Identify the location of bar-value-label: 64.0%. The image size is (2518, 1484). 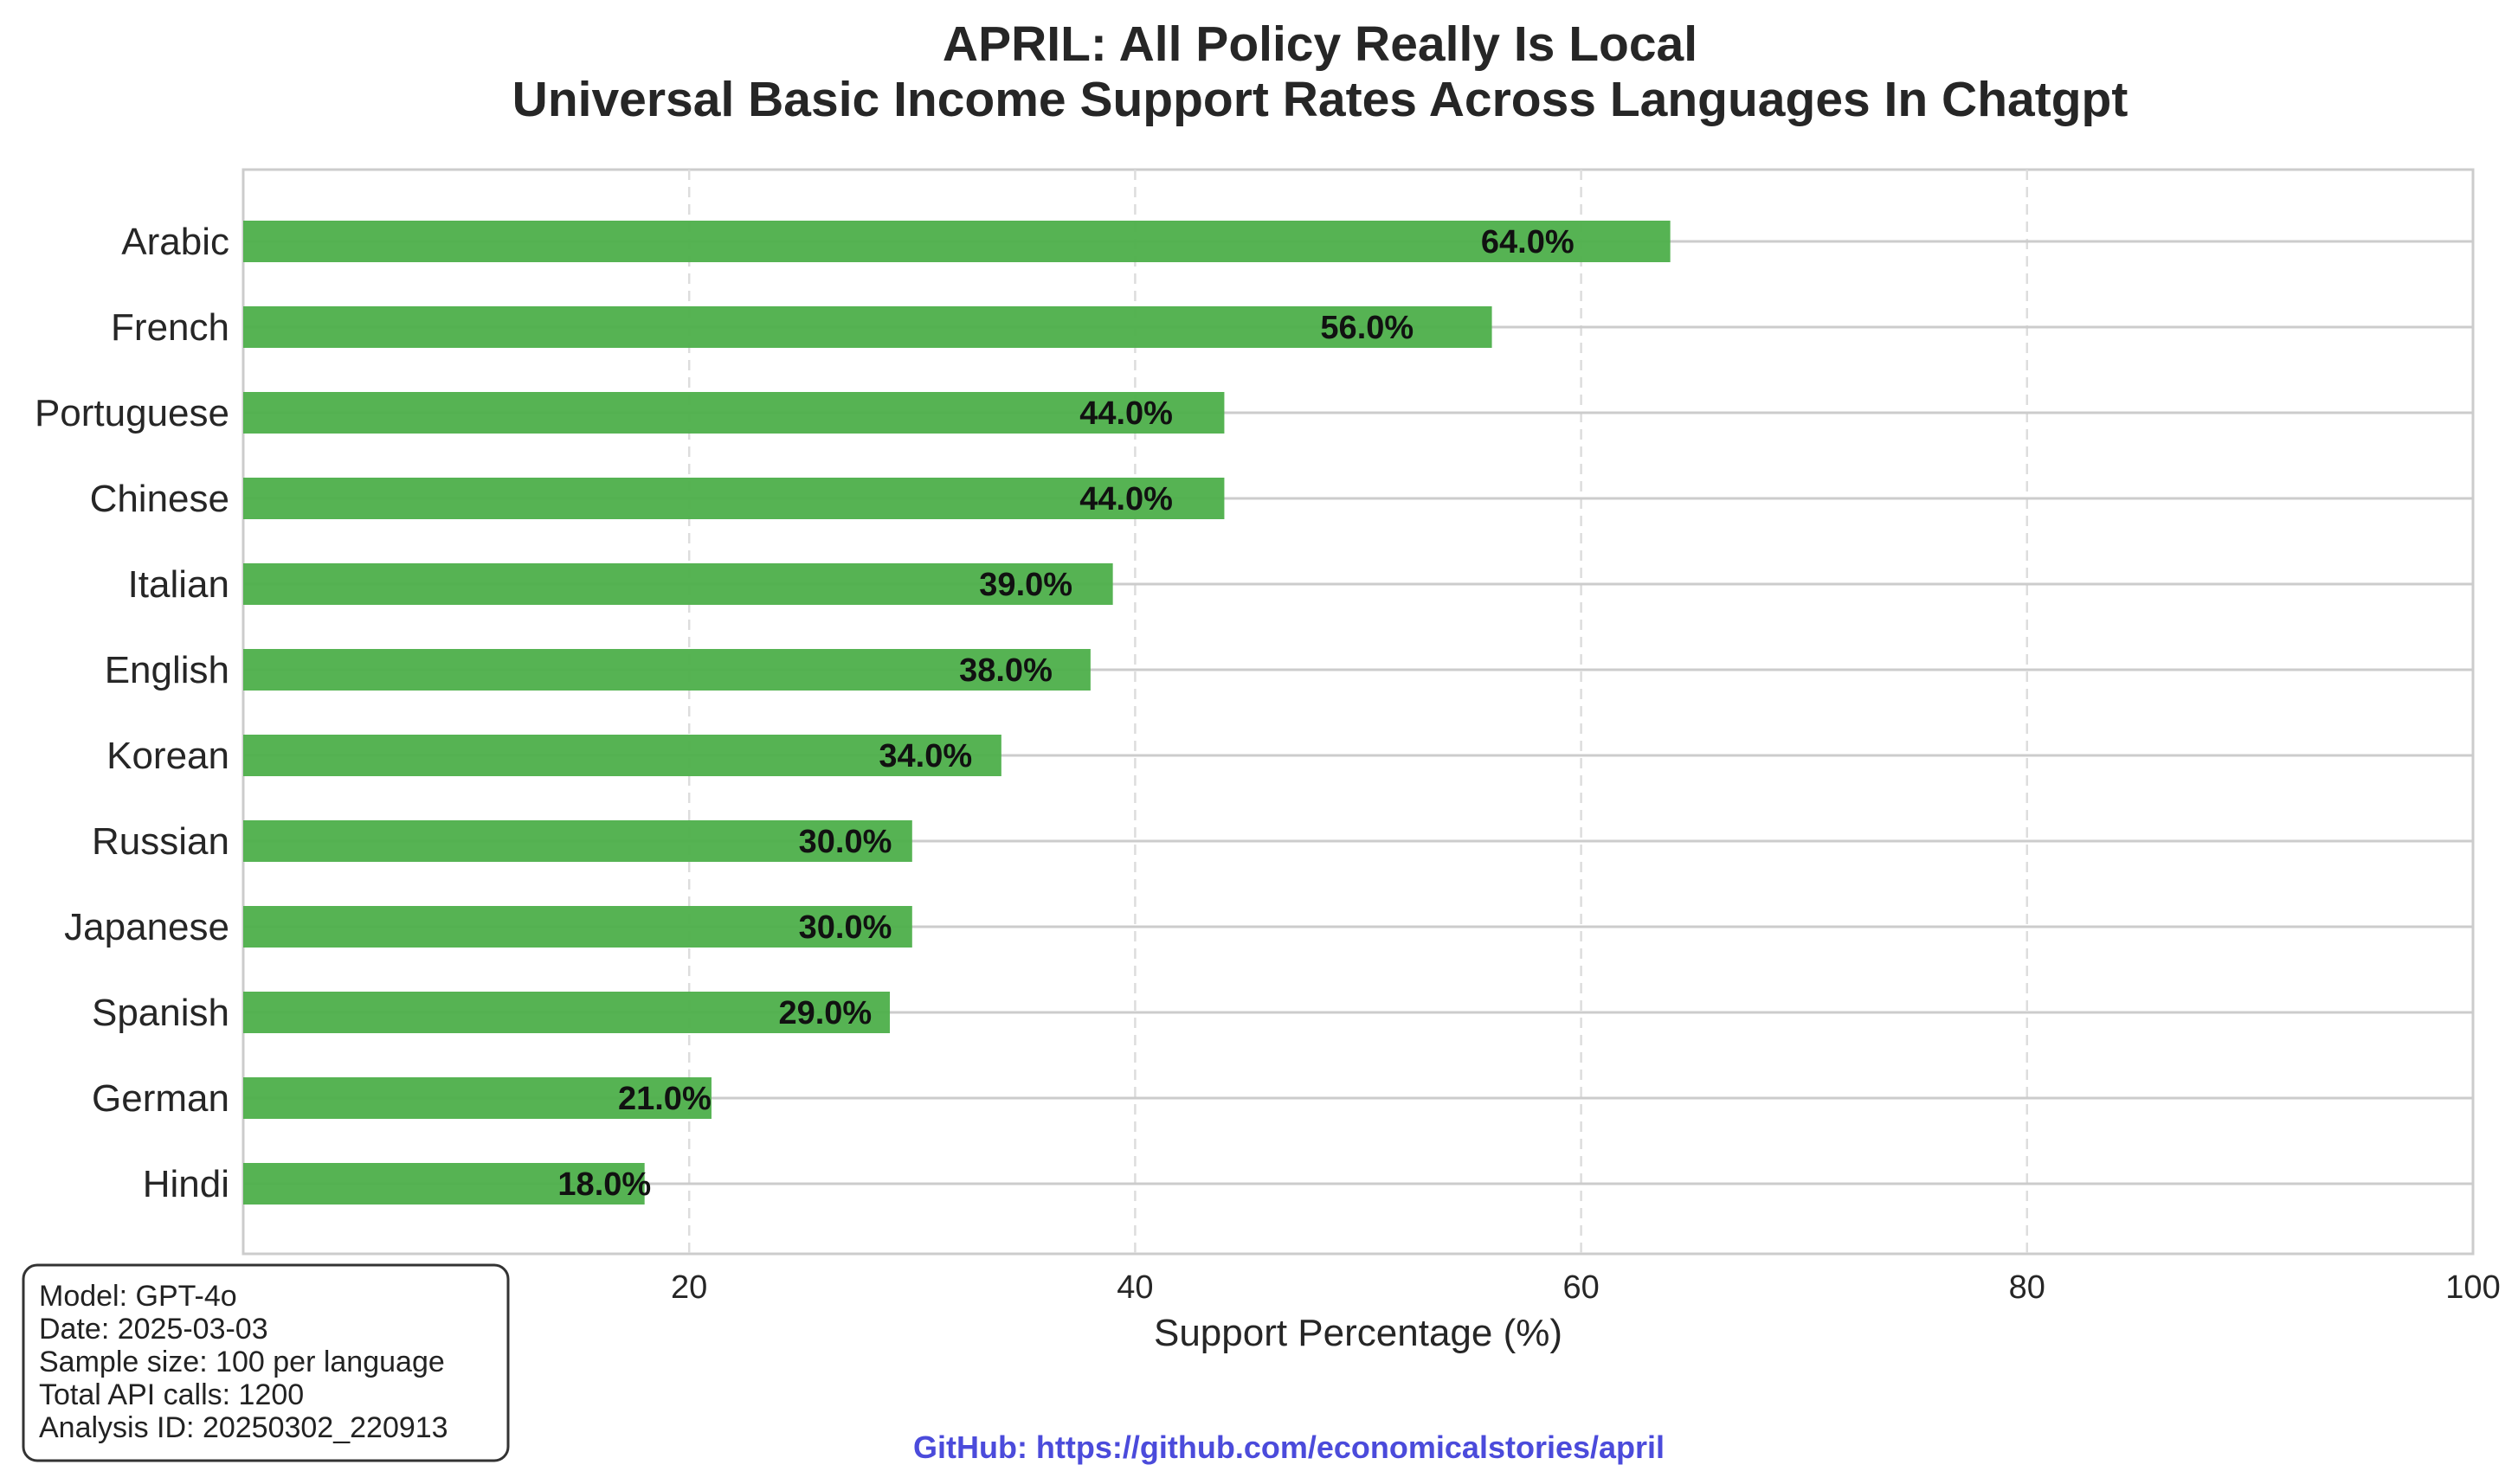
(1528, 242).